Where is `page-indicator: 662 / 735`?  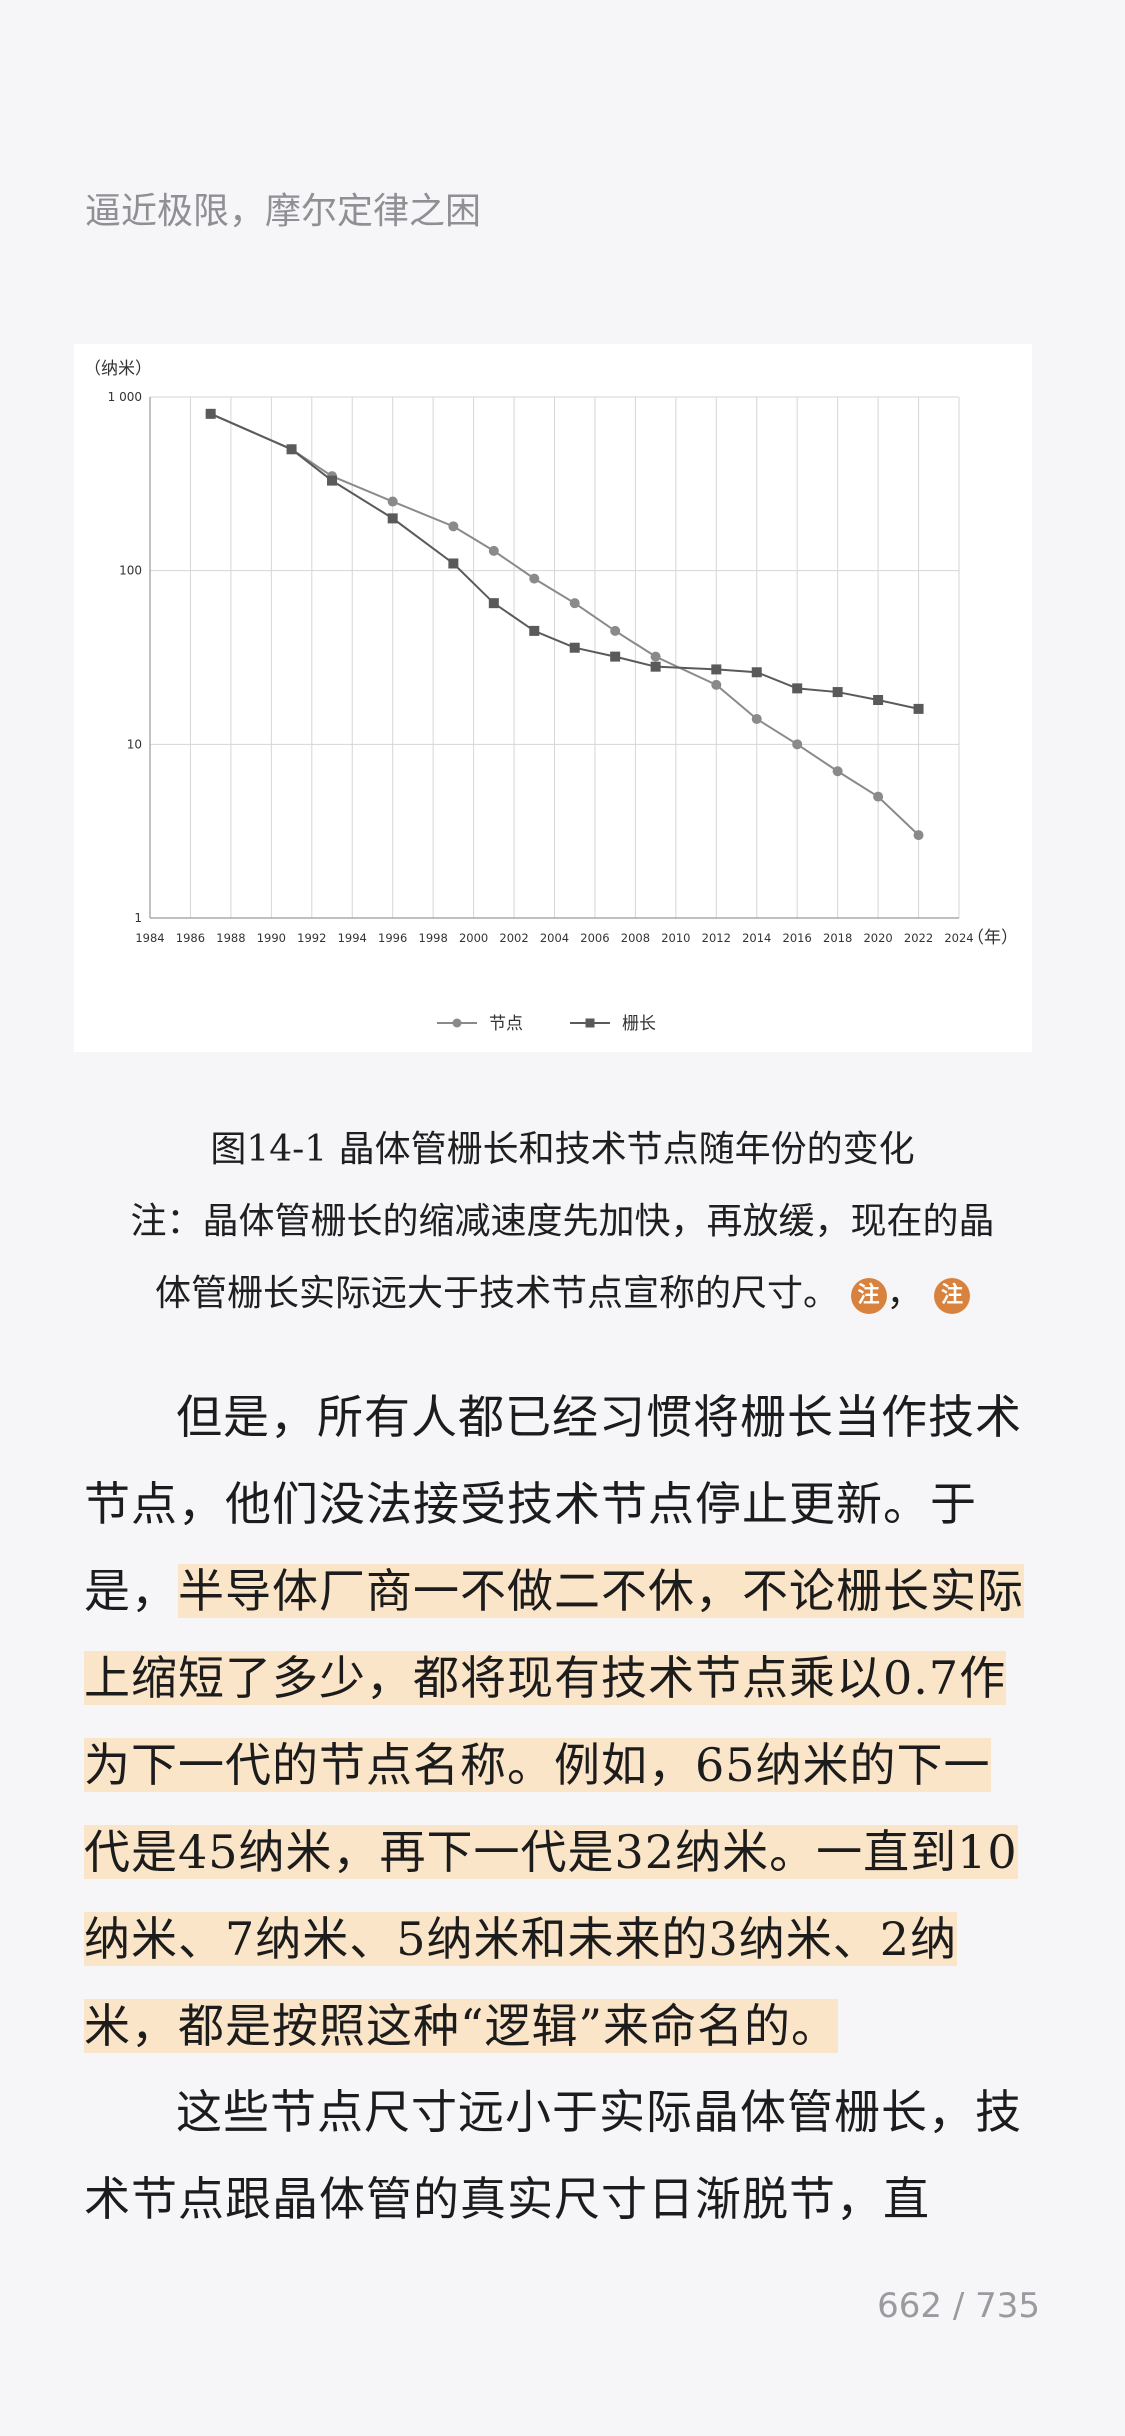
page-indicator: 662 / 735 is located at coordinates (958, 2306).